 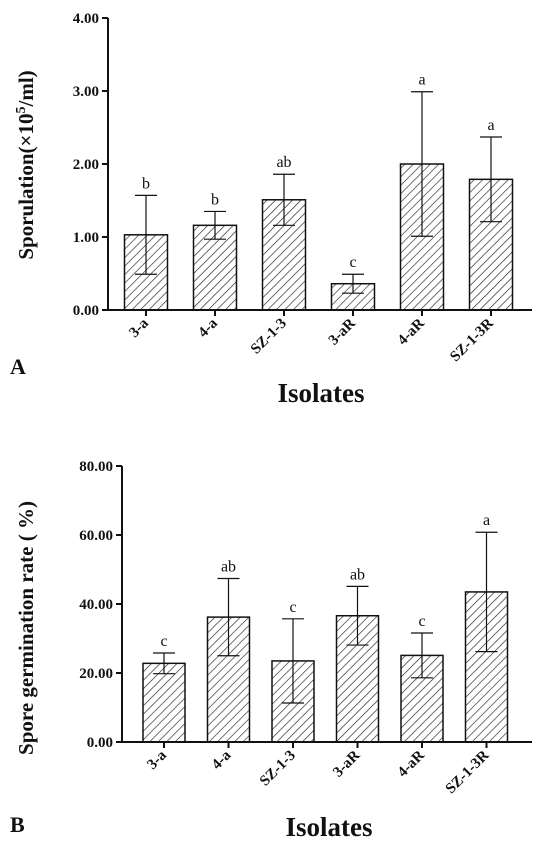 I want to click on y-tick-label: 3.00, so click(x=86, y=92).